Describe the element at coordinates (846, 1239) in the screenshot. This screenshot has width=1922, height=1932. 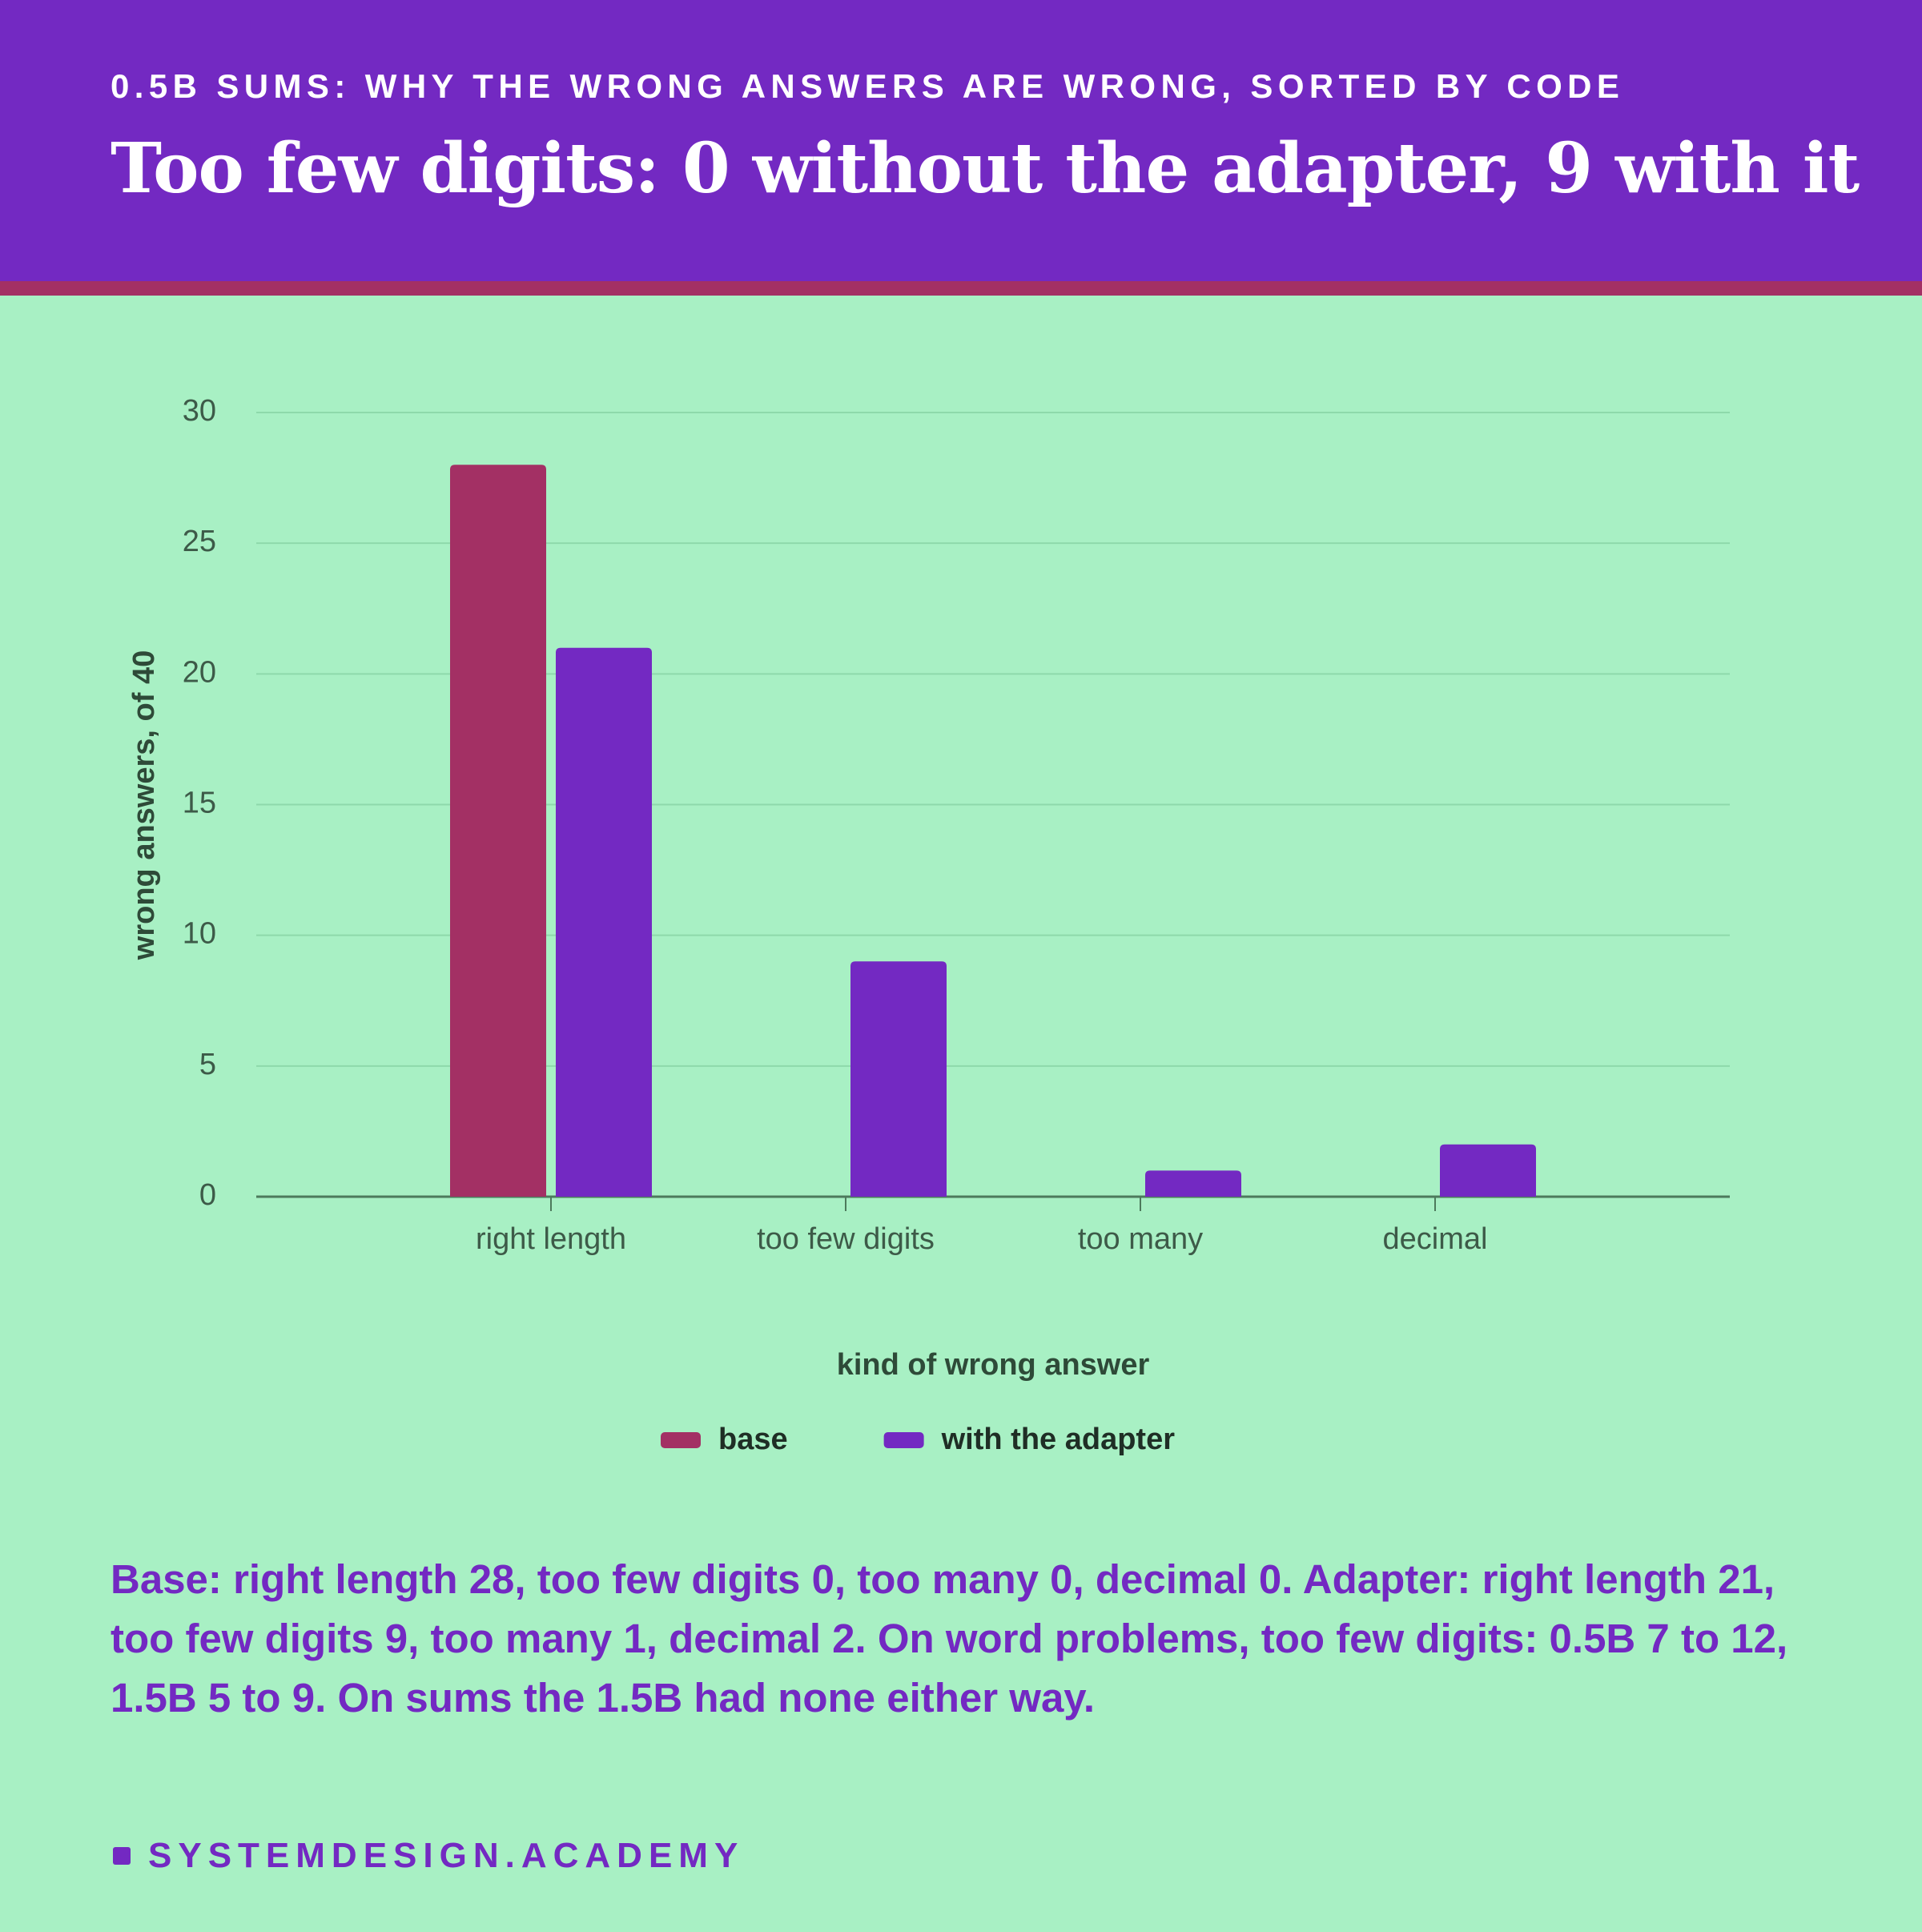
I see `x-tick-label: too few digits` at that location.